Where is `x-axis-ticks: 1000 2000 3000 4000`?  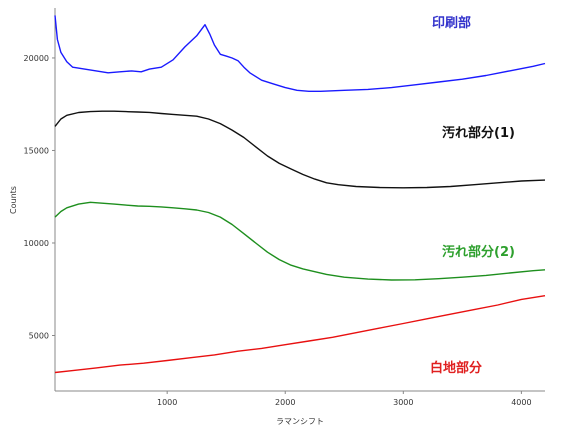 x-axis-ticks: 1000 2000 3000 4000 is located at coordinates (344, 399).